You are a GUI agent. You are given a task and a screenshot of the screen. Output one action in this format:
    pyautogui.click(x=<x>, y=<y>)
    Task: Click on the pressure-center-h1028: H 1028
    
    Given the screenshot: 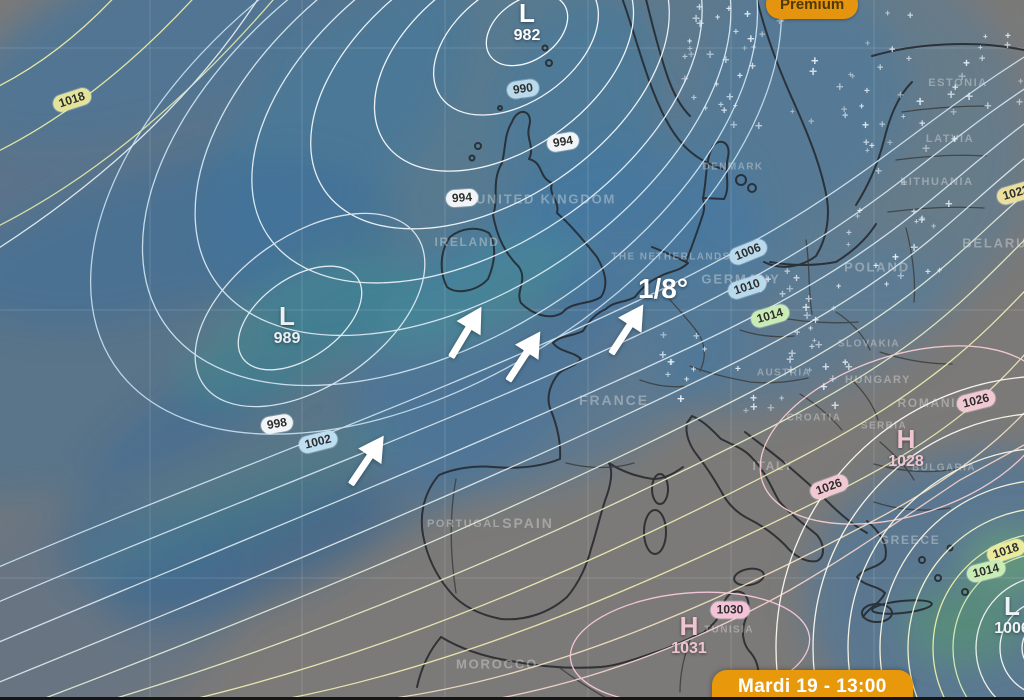 What is the action you would take?
    pyautogui.click(x=906, y=448)
    